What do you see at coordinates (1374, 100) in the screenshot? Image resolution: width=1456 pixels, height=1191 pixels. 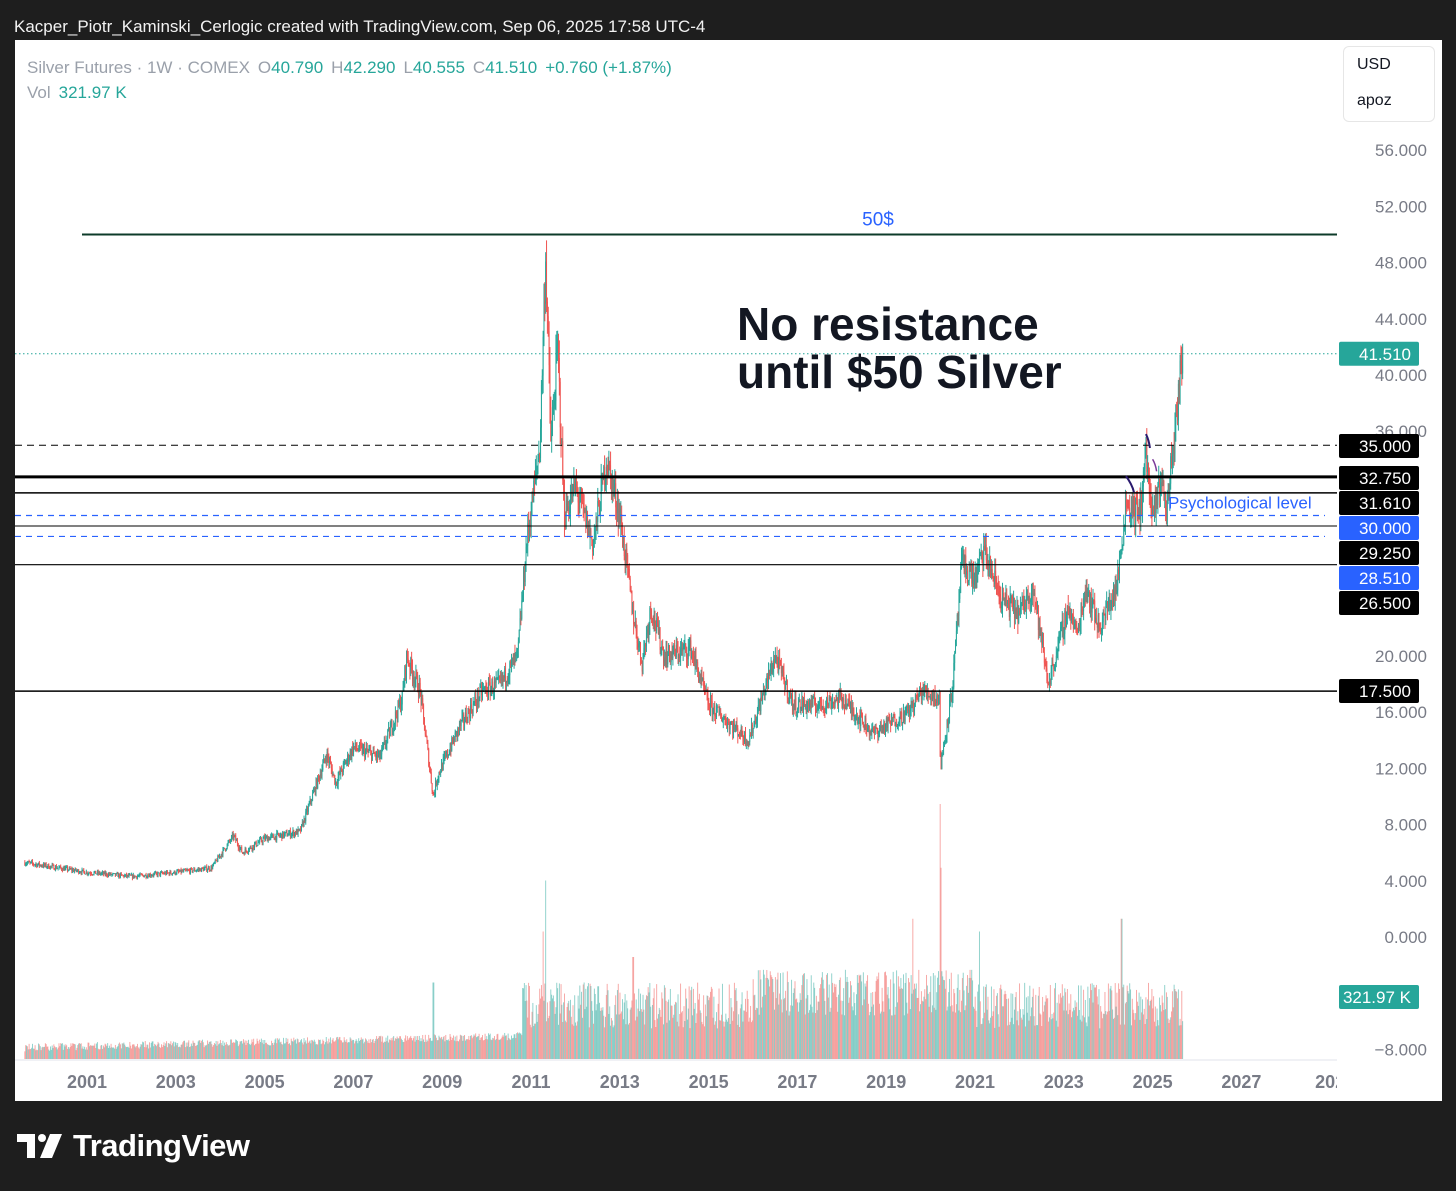 I see `scale-label: apoz` at bounding box center [1374, 100].